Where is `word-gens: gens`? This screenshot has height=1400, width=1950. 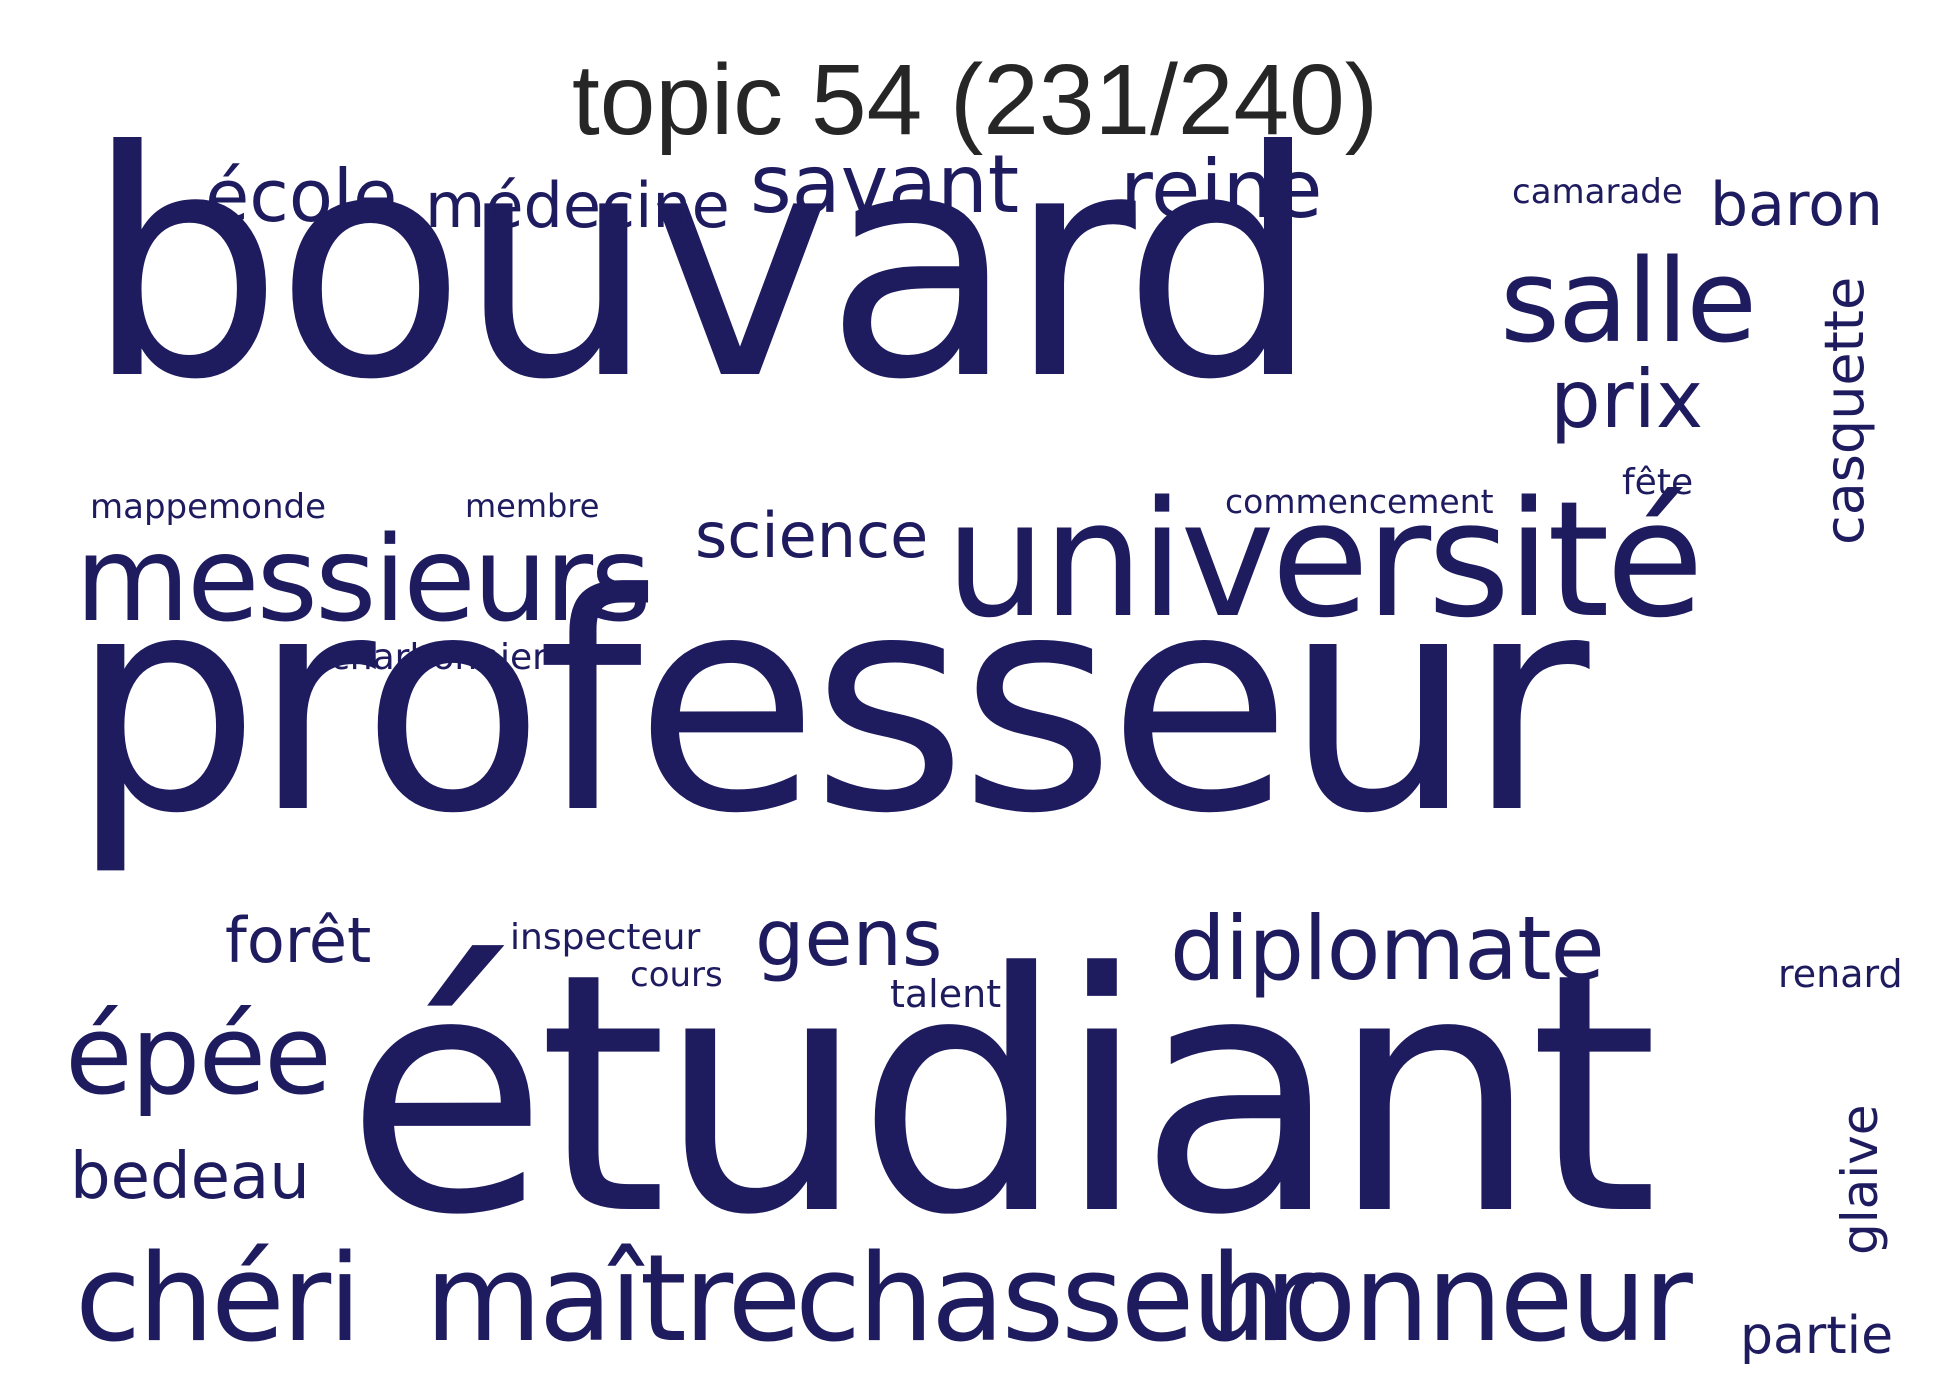 word-gens: gens is located at coordinates (849, 939).